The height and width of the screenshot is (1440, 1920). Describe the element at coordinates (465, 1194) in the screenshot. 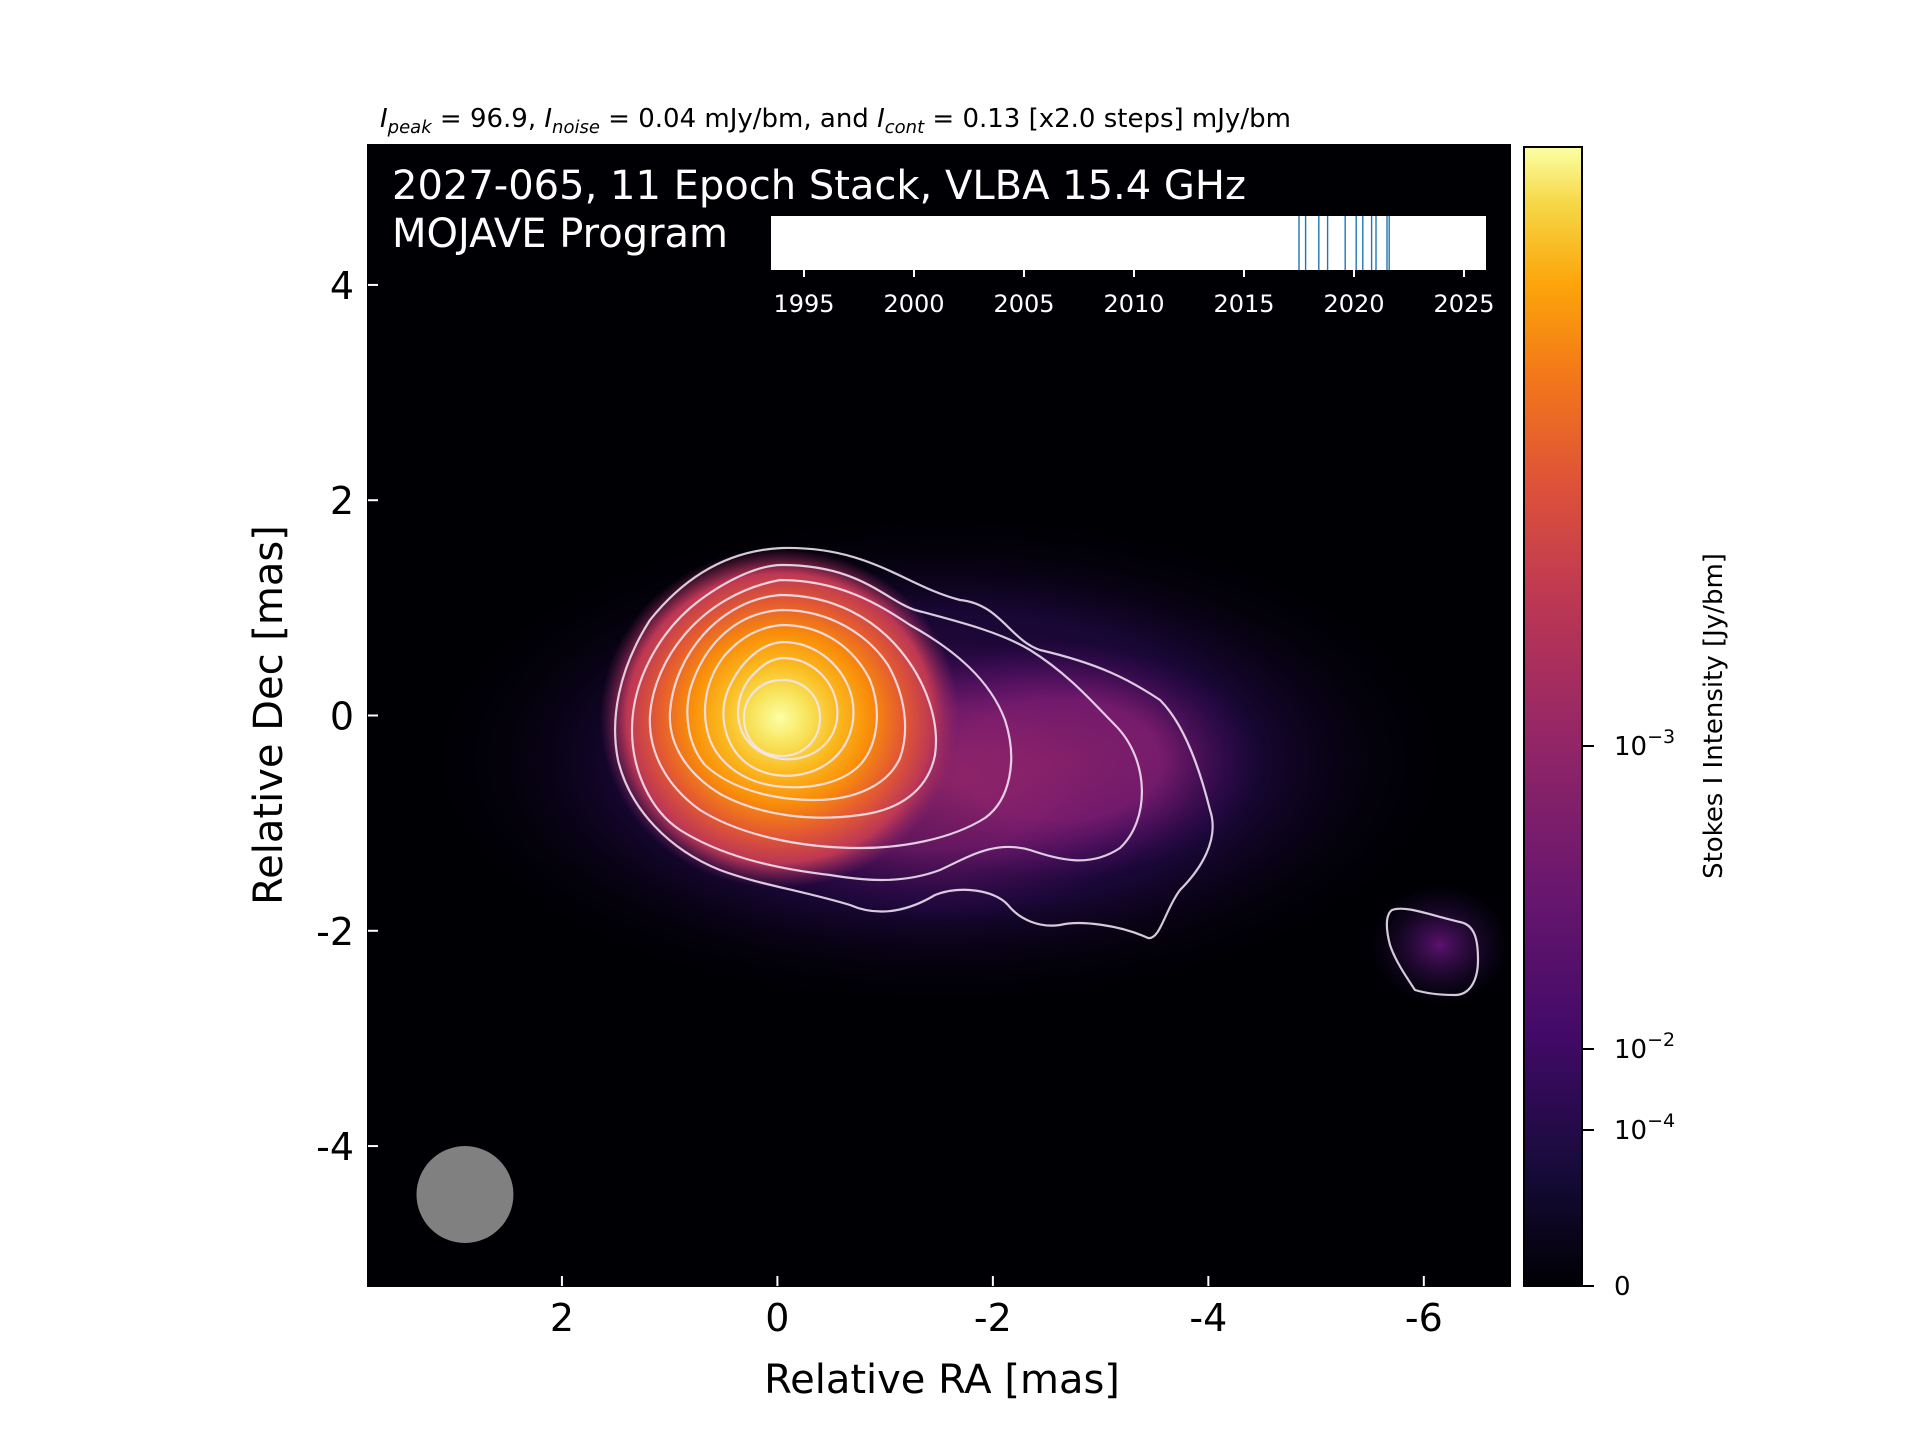

I see `beam-ellipse` at that location.